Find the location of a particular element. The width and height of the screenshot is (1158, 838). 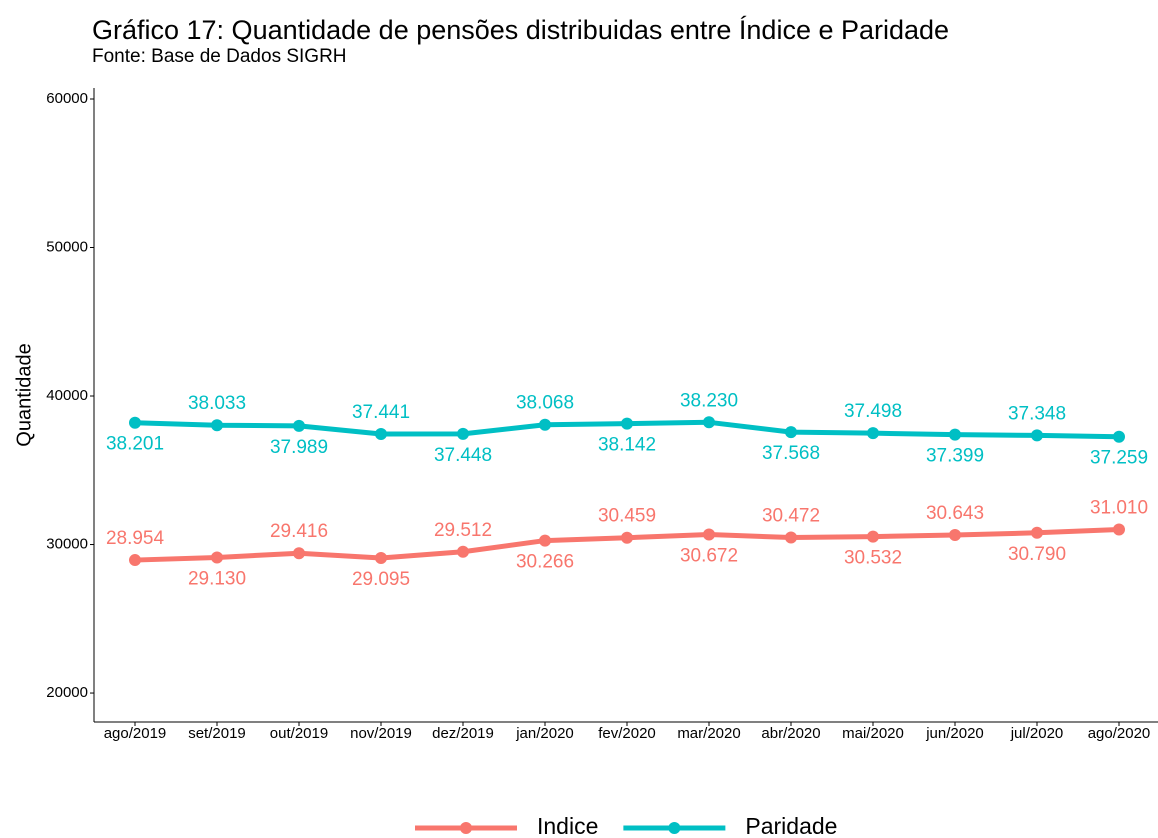

value-label: 29.130 is located at coordinates (217, 578).